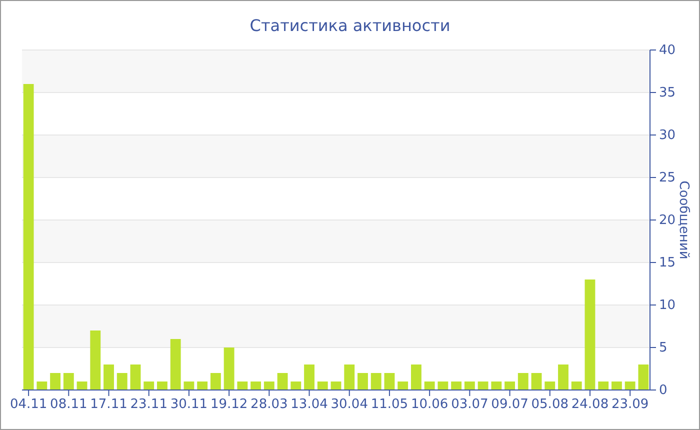 The height and width of the screenshot is (430, 700). What do you see at coordinates (349, 404) in the screenshot?
I see `x-tick-label: 30.04` at bounding box center [349, 404].